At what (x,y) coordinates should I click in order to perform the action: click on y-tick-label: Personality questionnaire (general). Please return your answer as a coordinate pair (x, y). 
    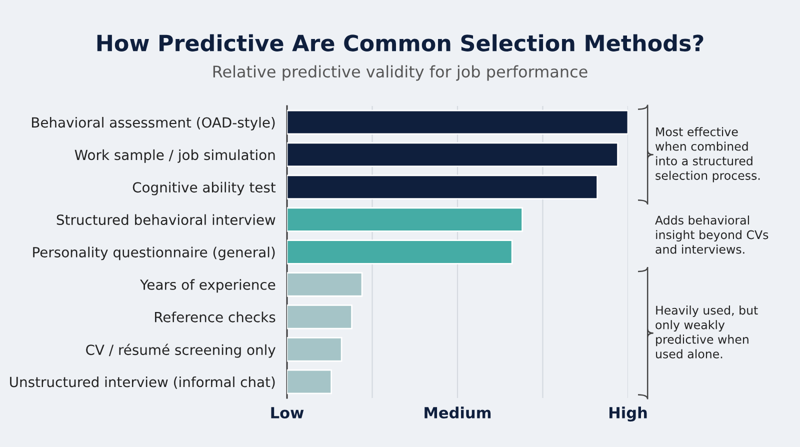
    Looking at the image, I should click on (154, 253).